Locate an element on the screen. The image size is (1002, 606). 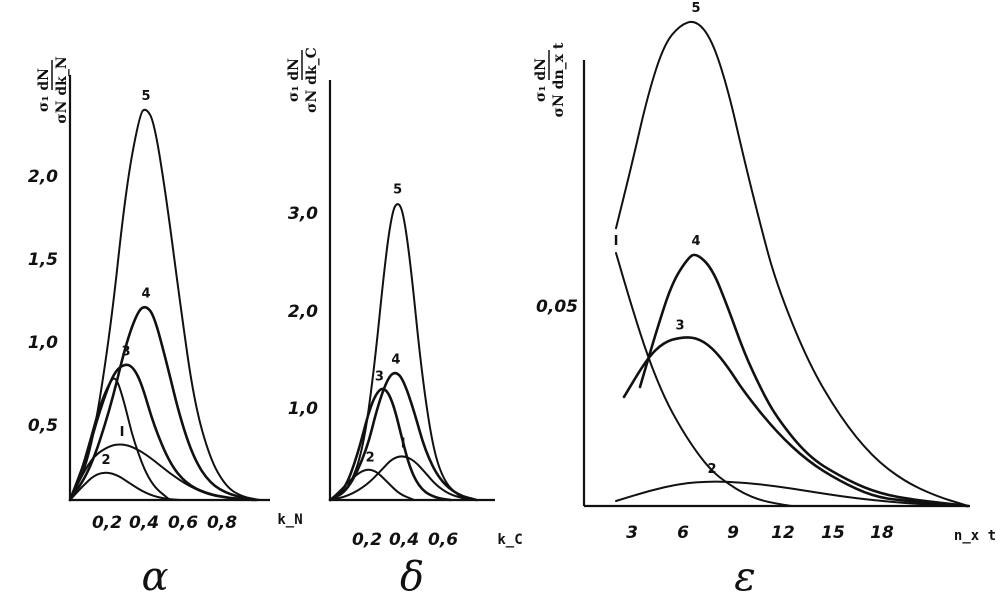
panel-alpha-x-label: k_N is located at coordinates (289, 520).